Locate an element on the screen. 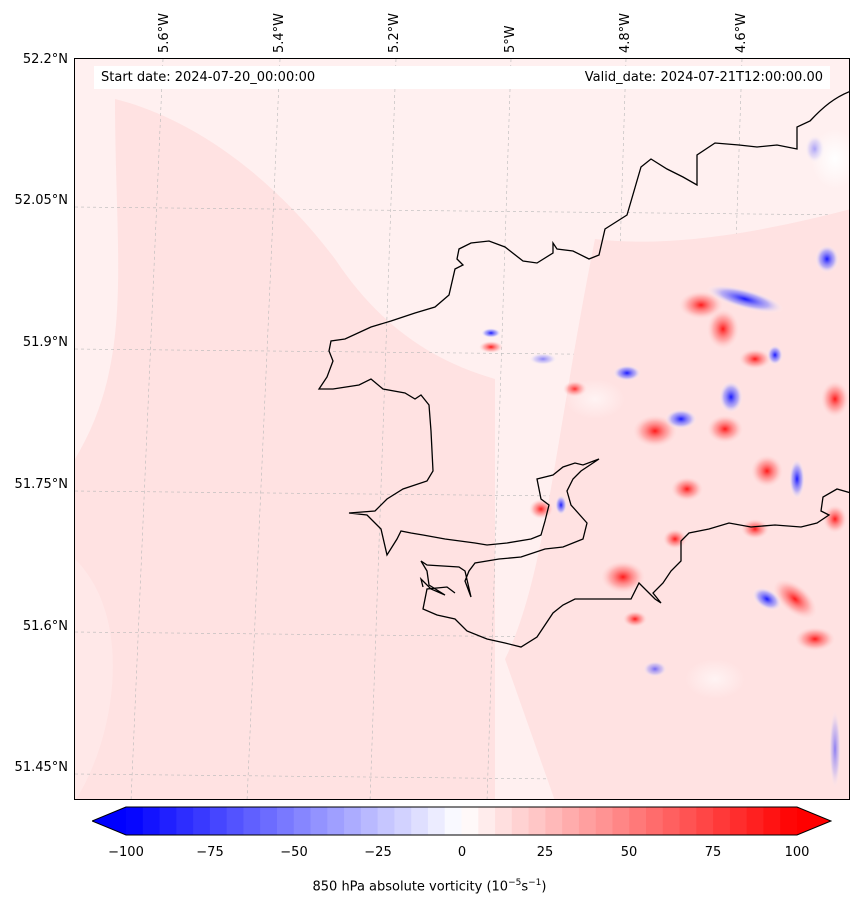  lon-label: 5.6°W is located at coordinates (164, 32).